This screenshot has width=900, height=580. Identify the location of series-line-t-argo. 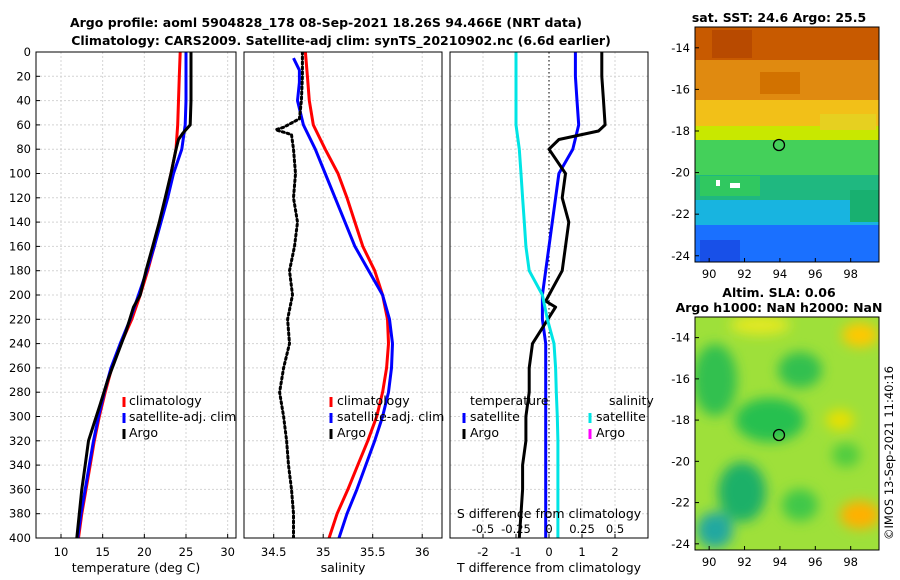
(562, 295).